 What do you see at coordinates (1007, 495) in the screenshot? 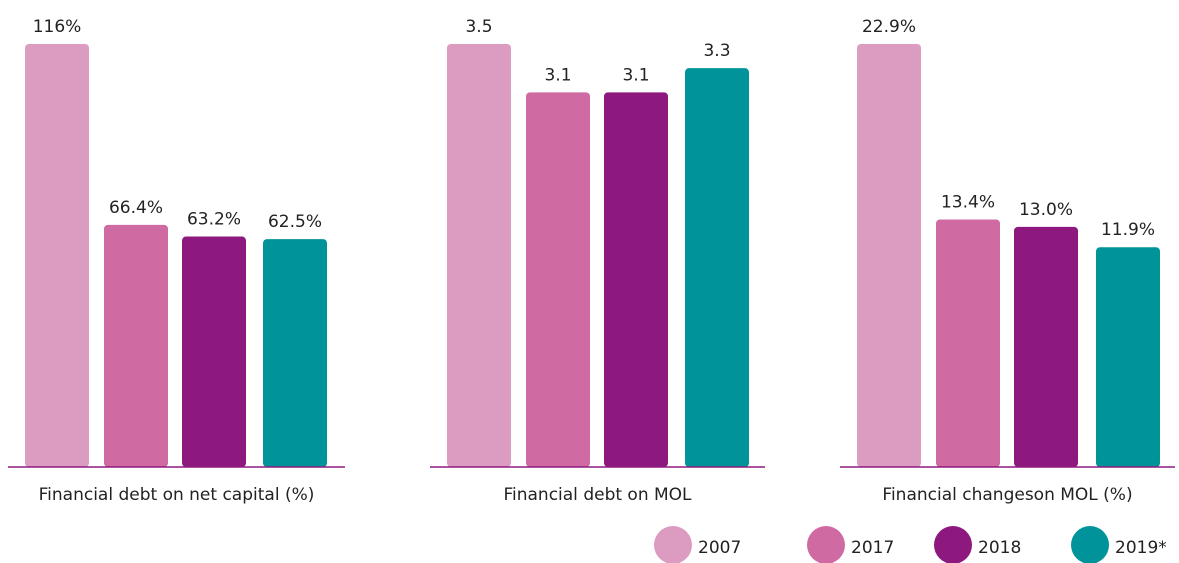
I see `x-axis-label: Financial changeson MOL (%)` at bounding box center [1007, 495].